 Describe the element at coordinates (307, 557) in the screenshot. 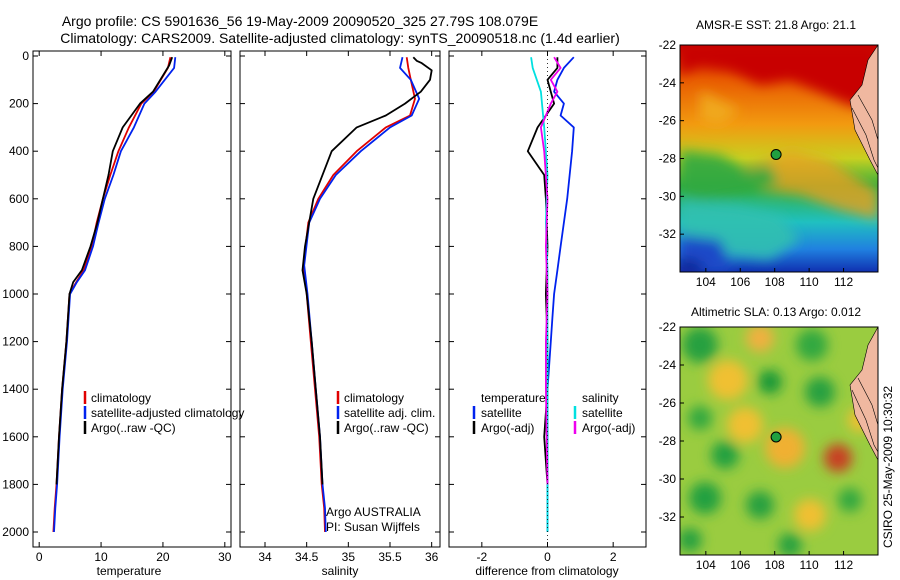

I see `x-tick-label: 34.5` at that location.